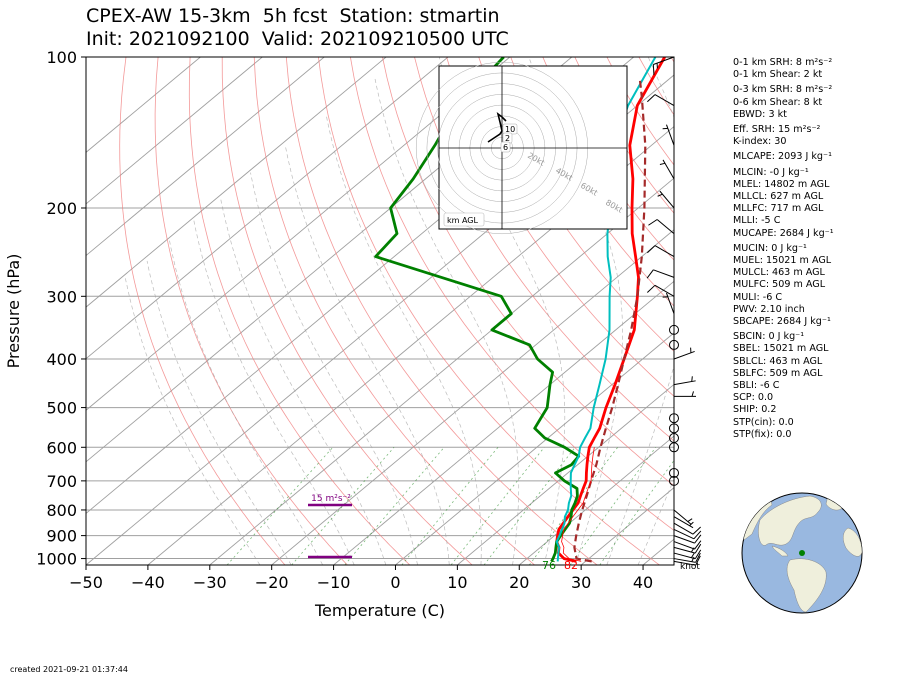 Image resolution: width=906 pixels, height=675 pixels. I want to click on parameter-line: MULCL: 463 m AGL, so click(779, 273).